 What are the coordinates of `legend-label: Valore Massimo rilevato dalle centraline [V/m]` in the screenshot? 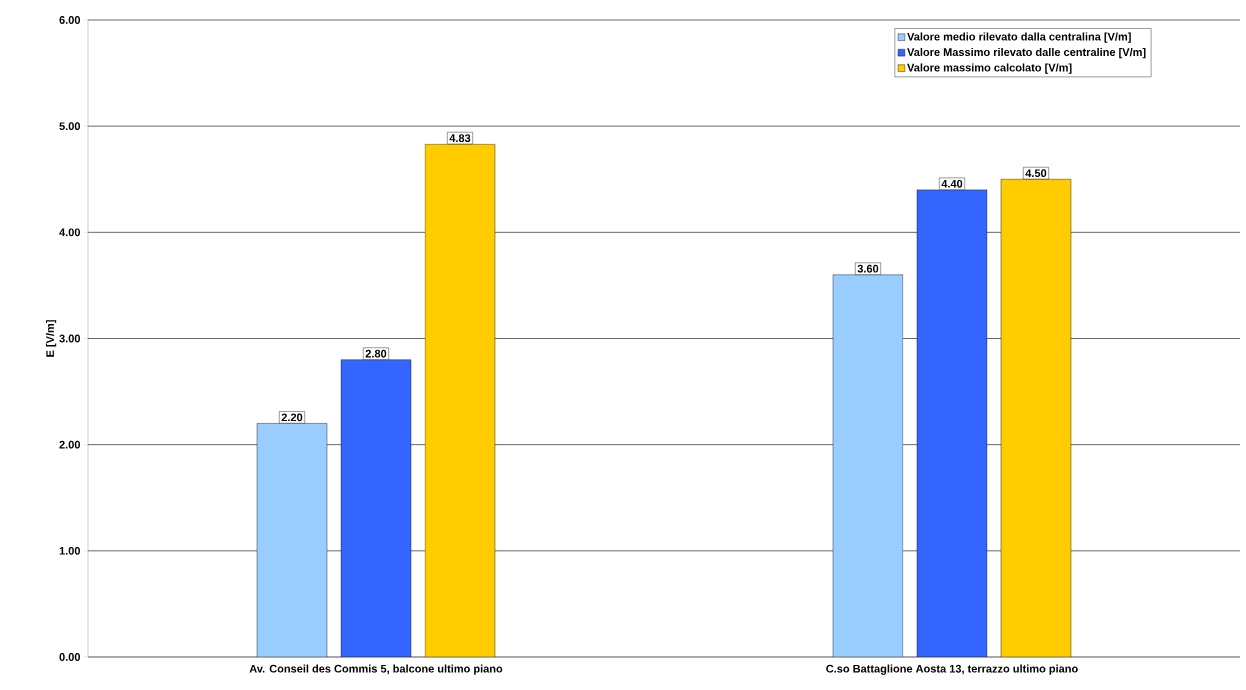 It's located at (1026, 53).